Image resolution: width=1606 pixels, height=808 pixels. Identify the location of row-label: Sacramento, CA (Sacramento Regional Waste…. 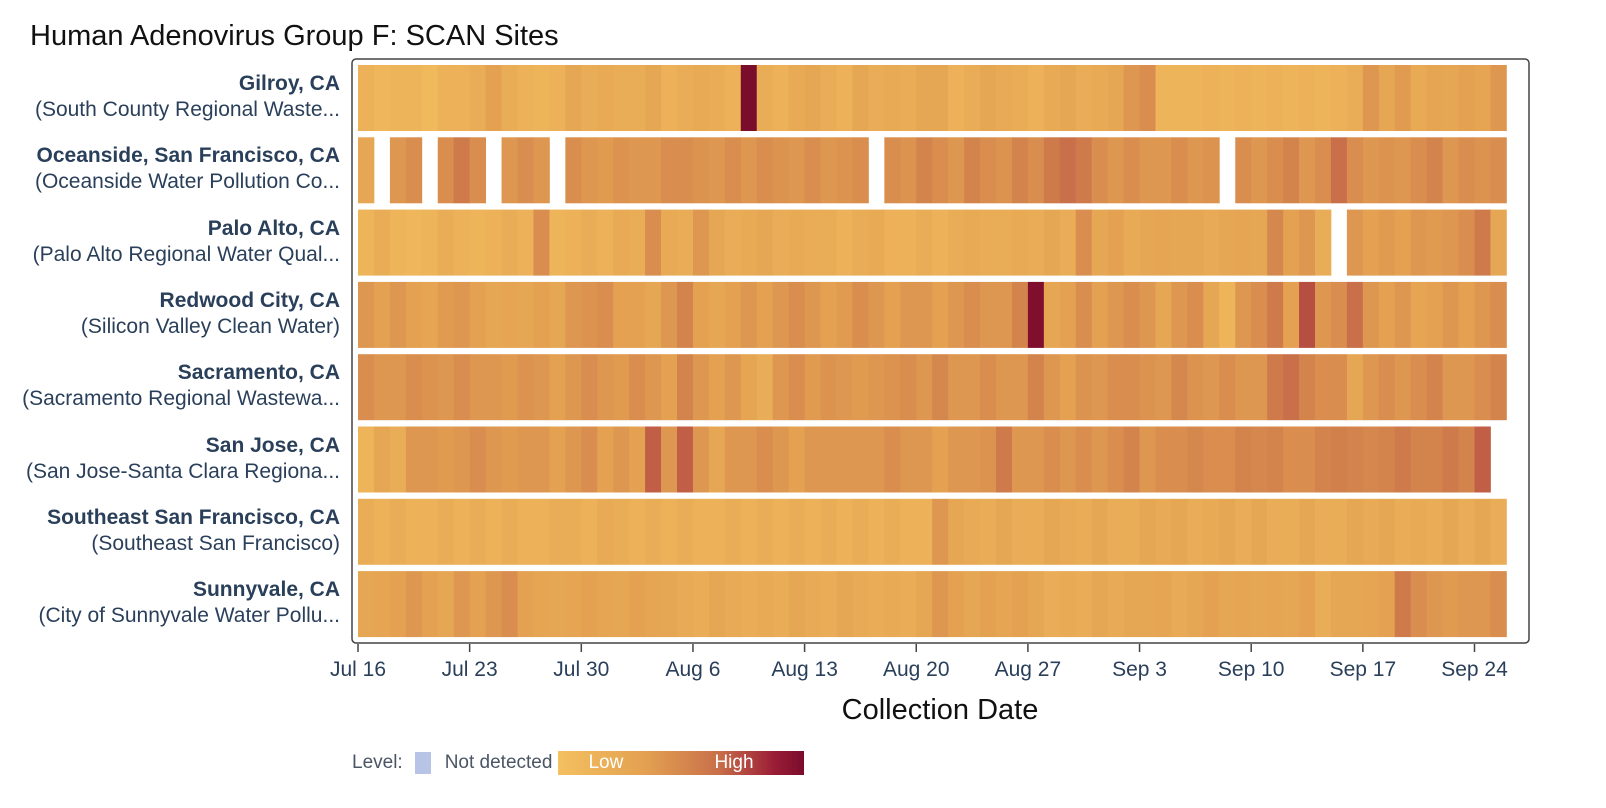
(181, 386).